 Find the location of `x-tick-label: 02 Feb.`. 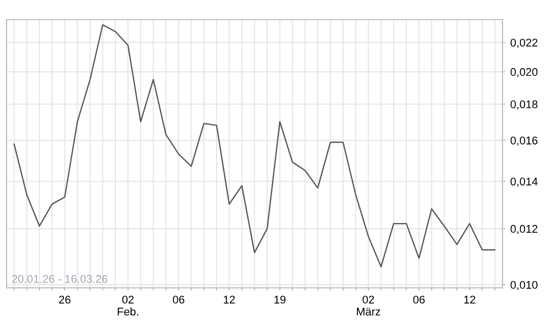

x-tick-label: 02 Feb. is located at coordinates (128, 306).